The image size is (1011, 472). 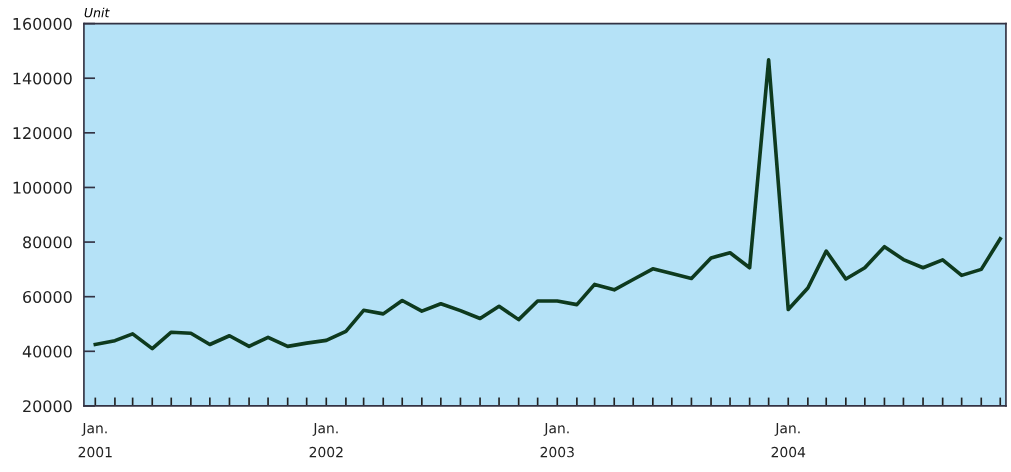 What do you see at coordinates (95, 440) in the screenshot?
I see `x-tick-label: Jan. 2001` at bounding box center [95, 440].